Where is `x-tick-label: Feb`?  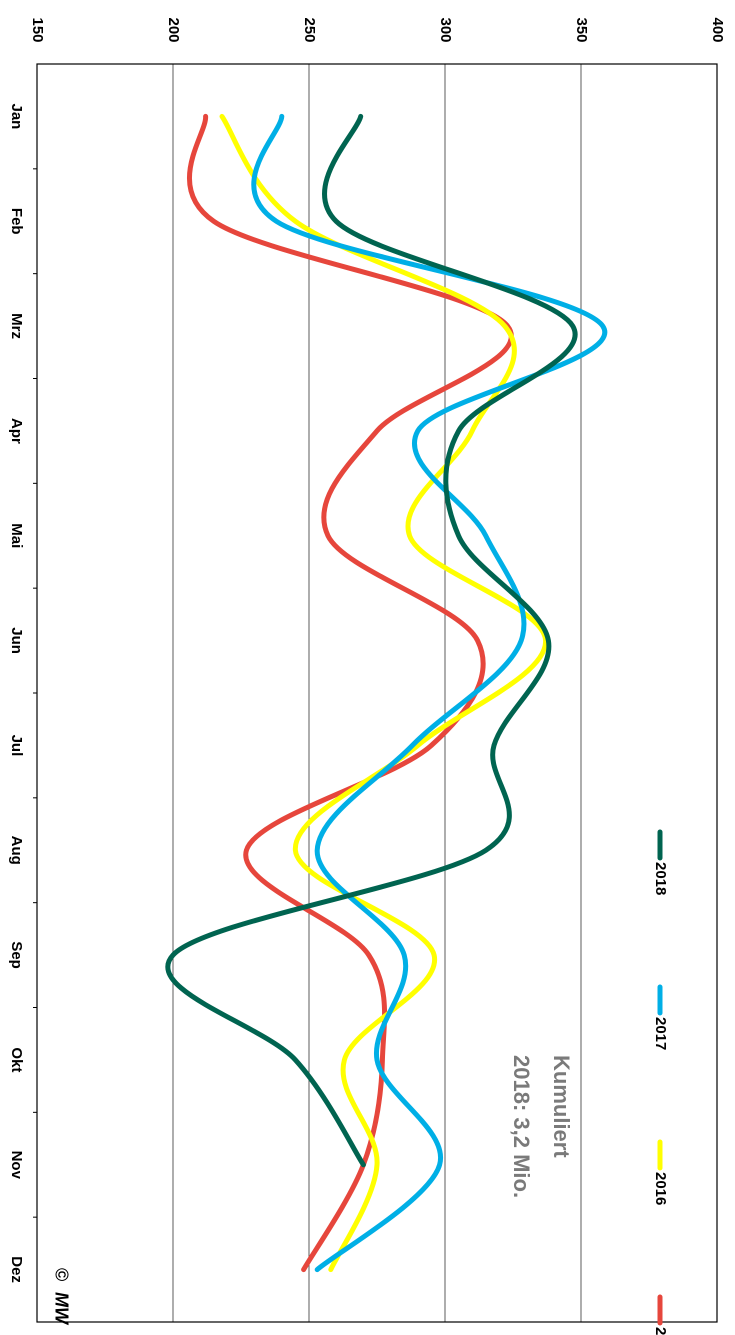 x-tick-label: Feb is located at coordinates (16, 221).